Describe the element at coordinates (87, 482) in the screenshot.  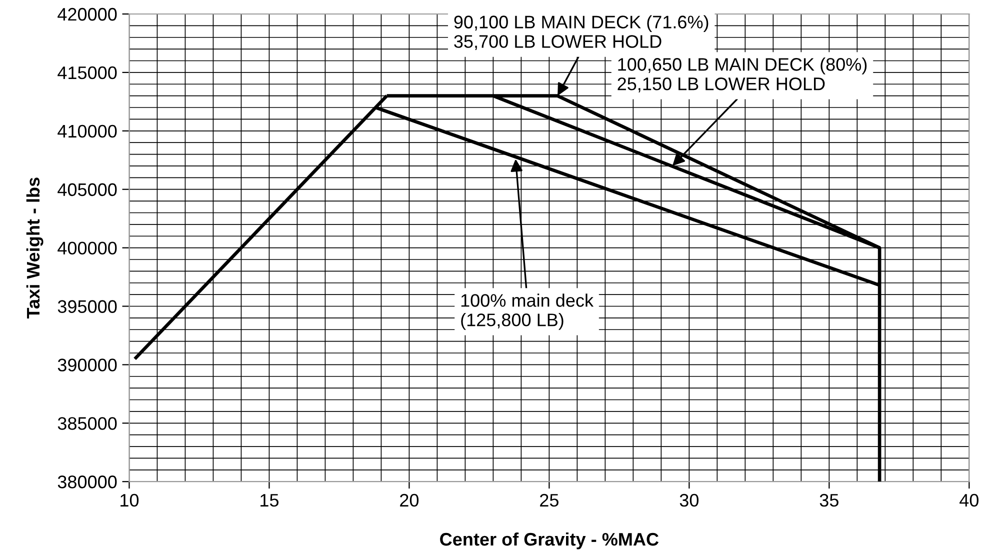
I see `y-tick-label: 380000` at that location.